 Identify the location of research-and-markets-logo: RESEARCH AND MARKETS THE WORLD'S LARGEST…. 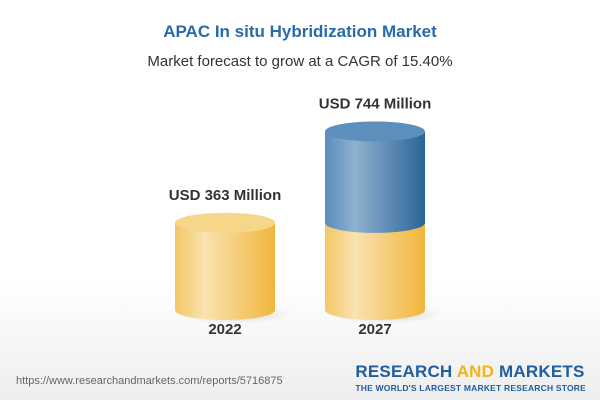
(470, 377).